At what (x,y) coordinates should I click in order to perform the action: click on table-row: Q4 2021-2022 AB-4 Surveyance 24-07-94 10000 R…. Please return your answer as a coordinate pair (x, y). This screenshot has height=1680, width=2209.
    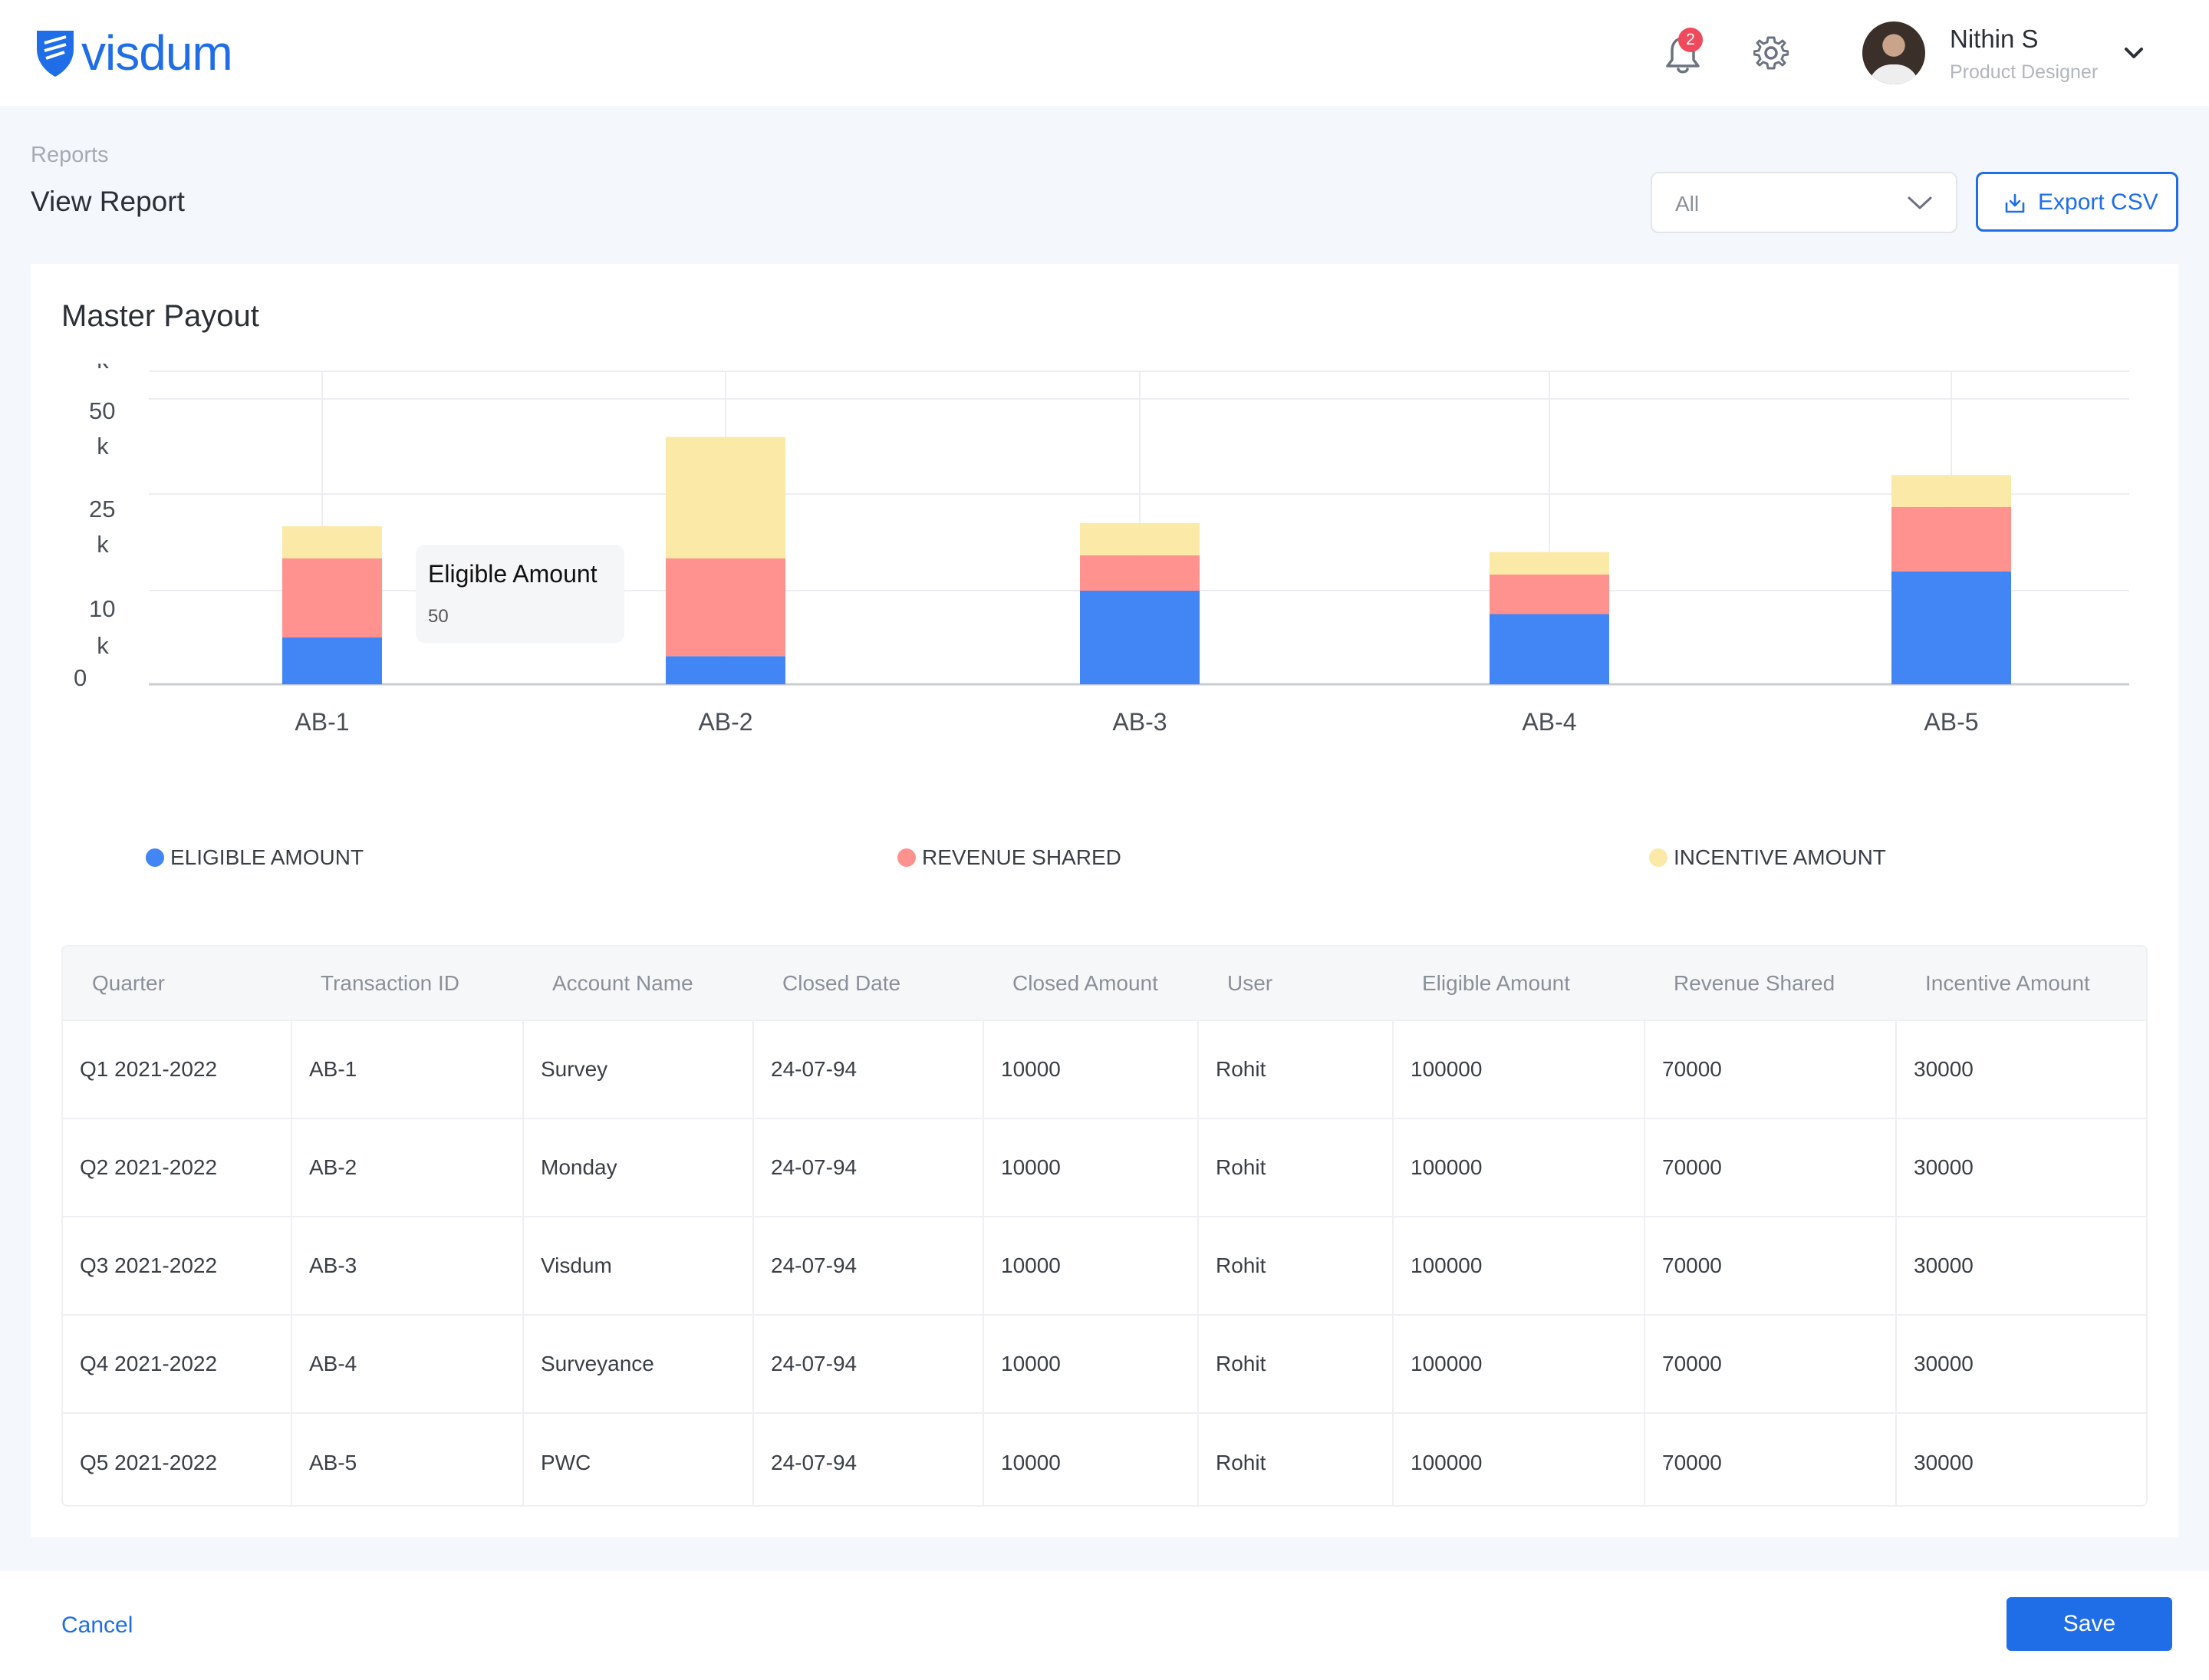
    Looking at the image, I should click on (1104, 1363).